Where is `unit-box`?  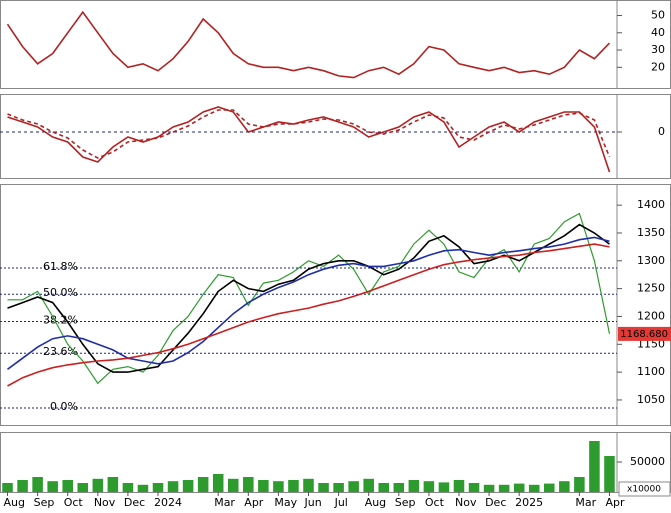 unit-box is located at coordinates (644, 489).